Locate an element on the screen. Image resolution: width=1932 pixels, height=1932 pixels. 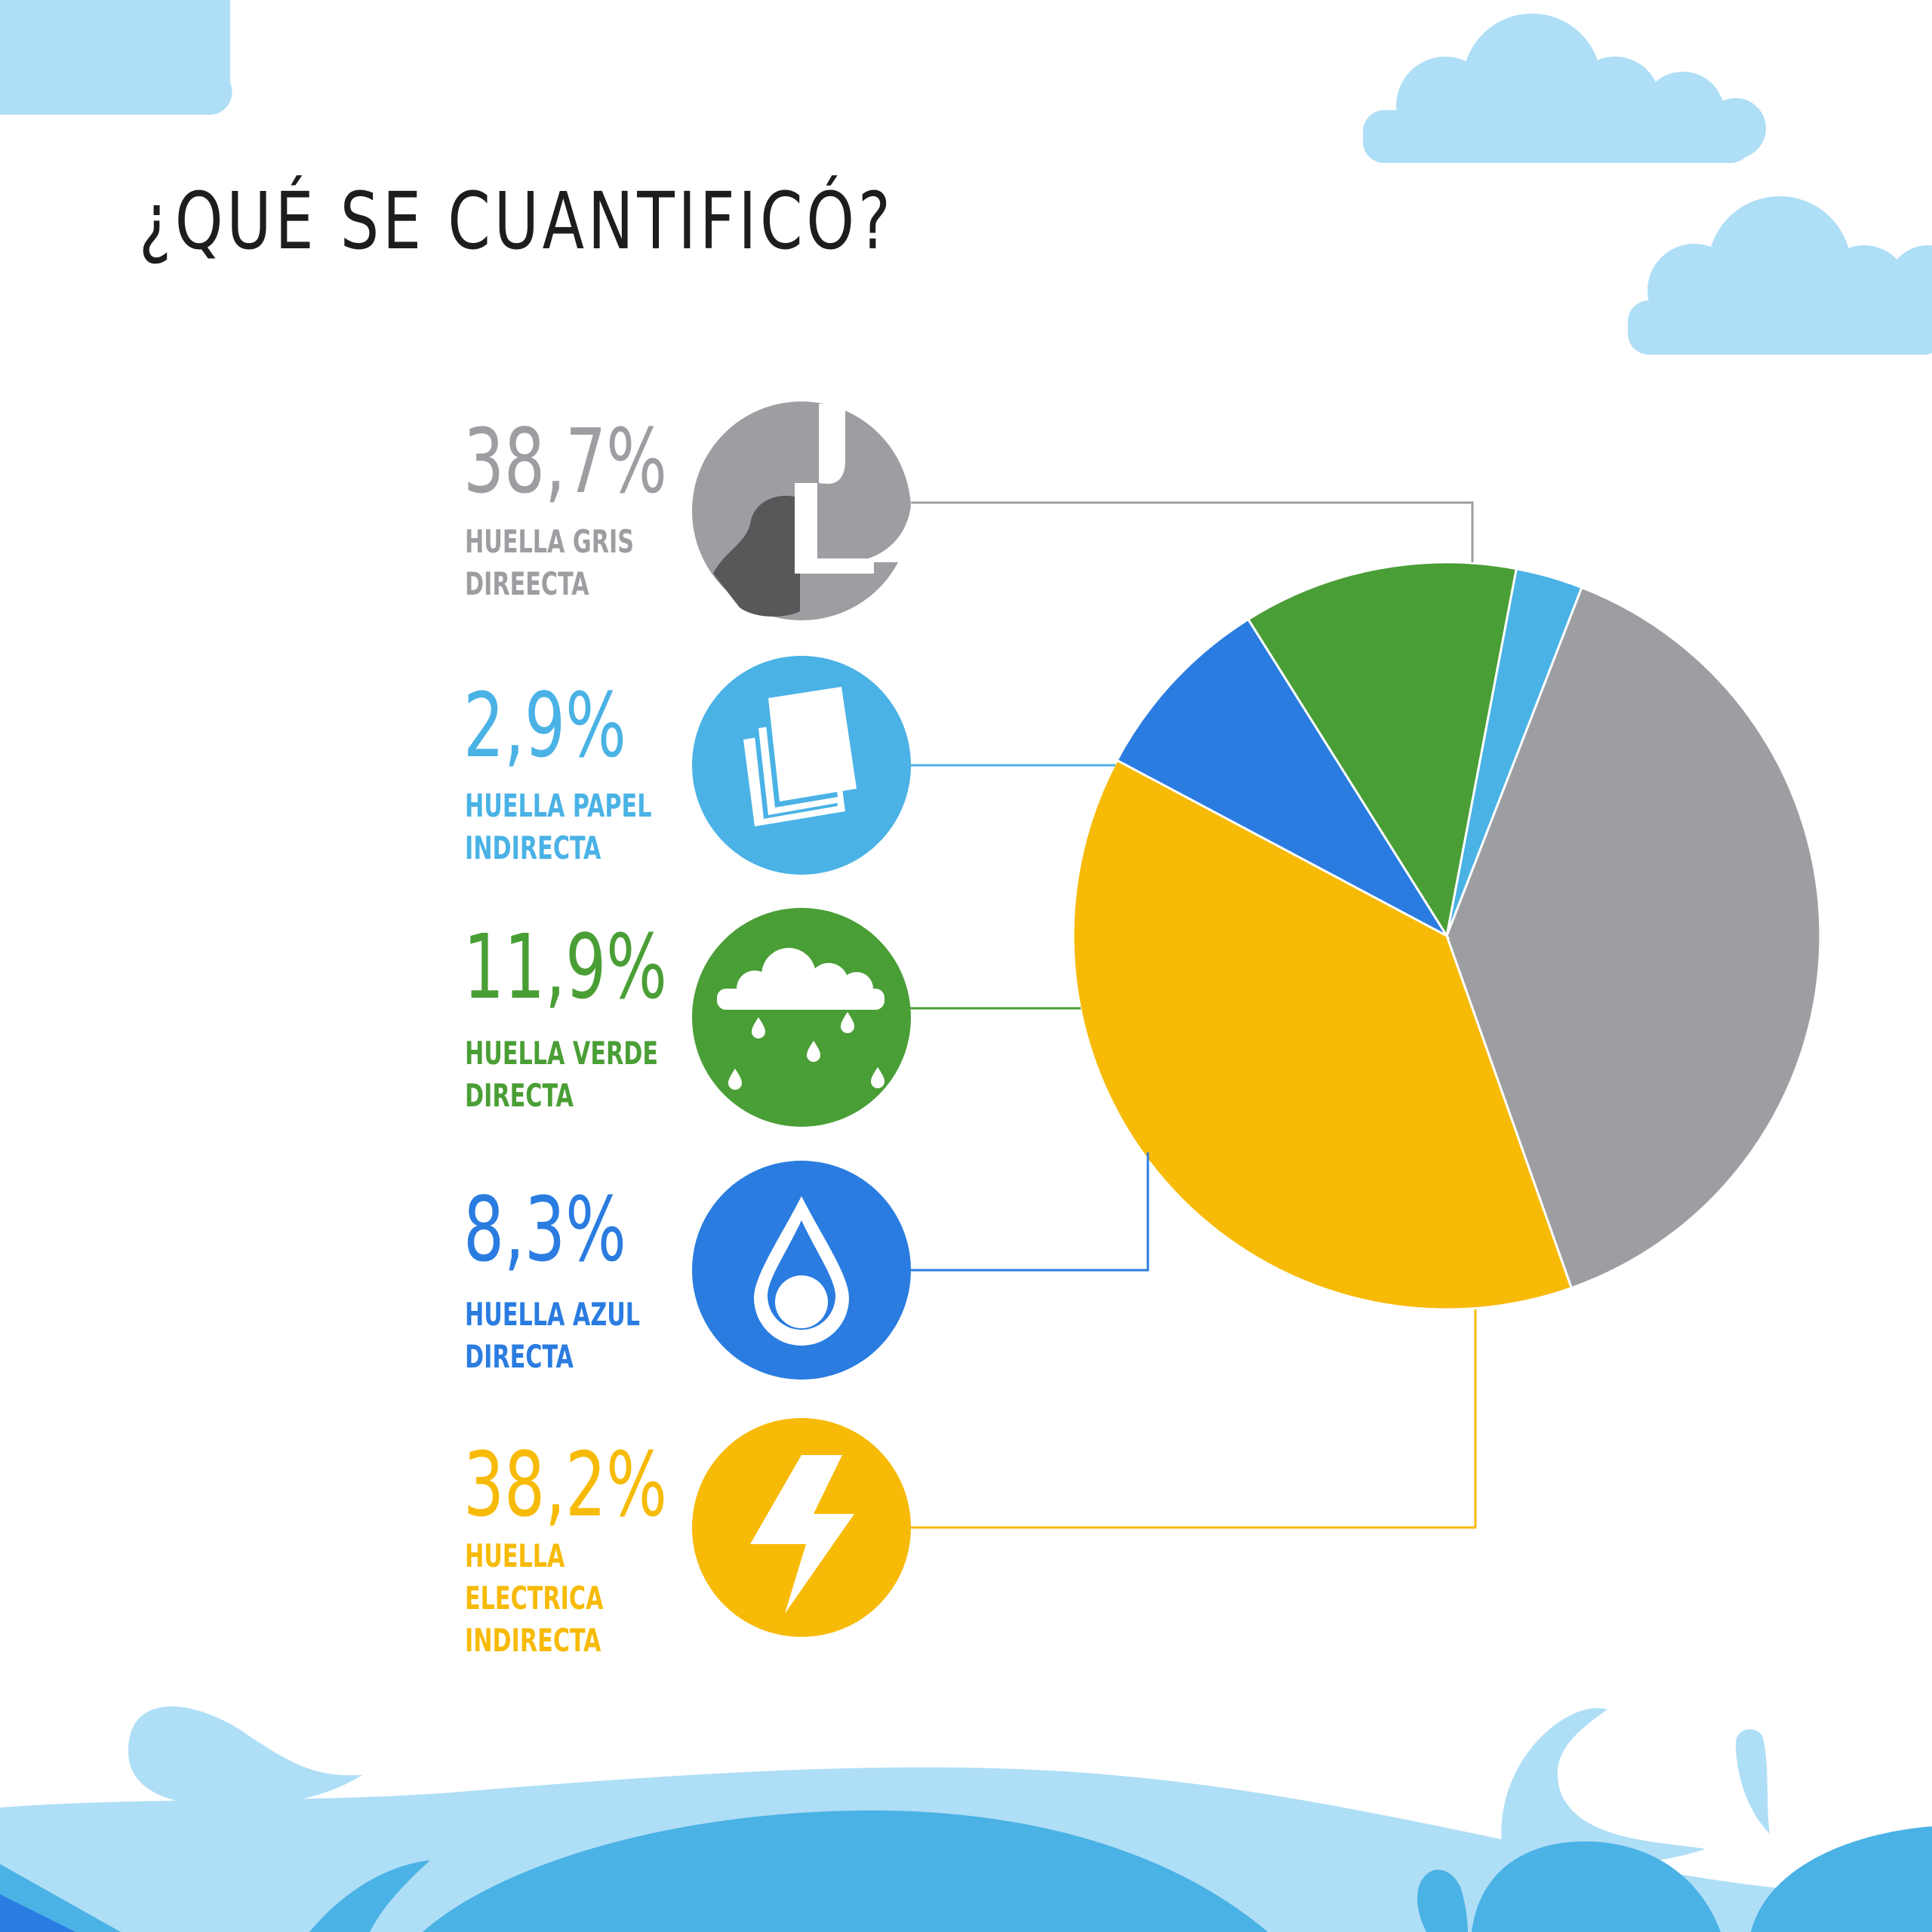
smokestack-icon is located at coordinates (802, 510).